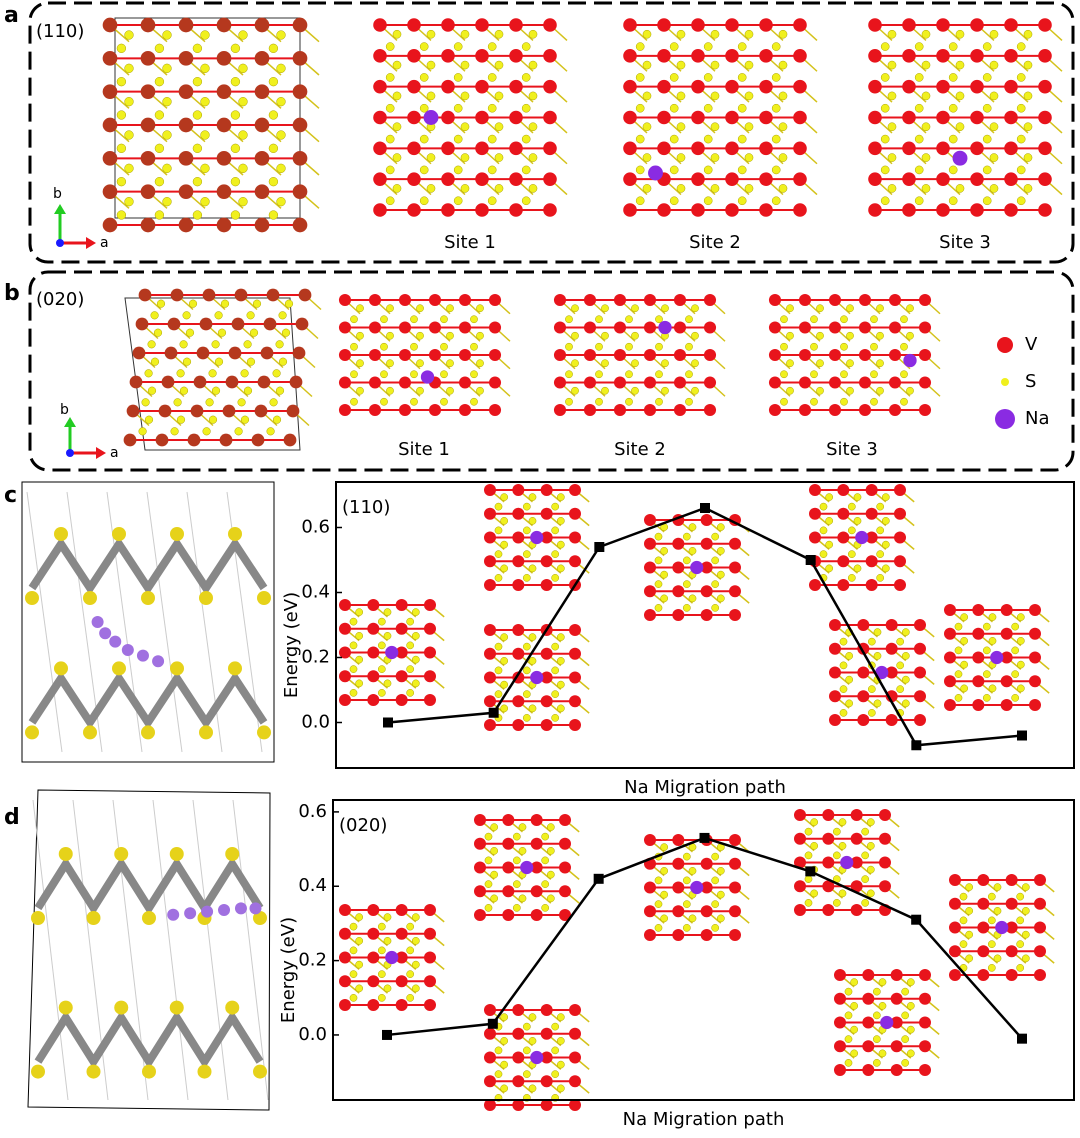 The image size is (1080, 1138). Describe the element at coordinates (50, 950) in the screenshot. I see `bond` at that location.